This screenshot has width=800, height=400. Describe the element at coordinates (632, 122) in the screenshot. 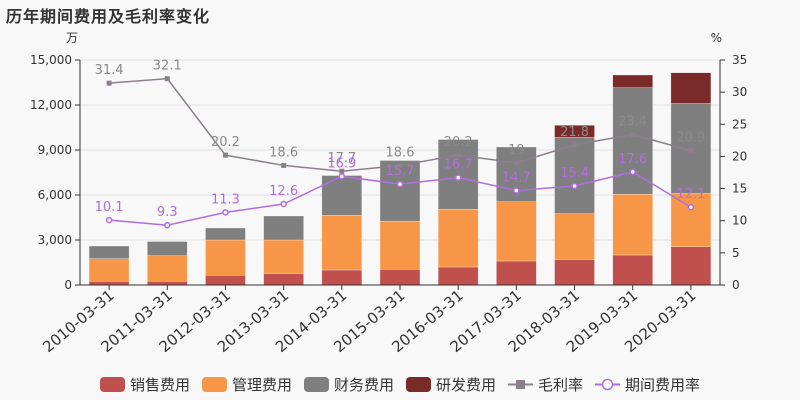

I see `data-label: 23.4` at that location.